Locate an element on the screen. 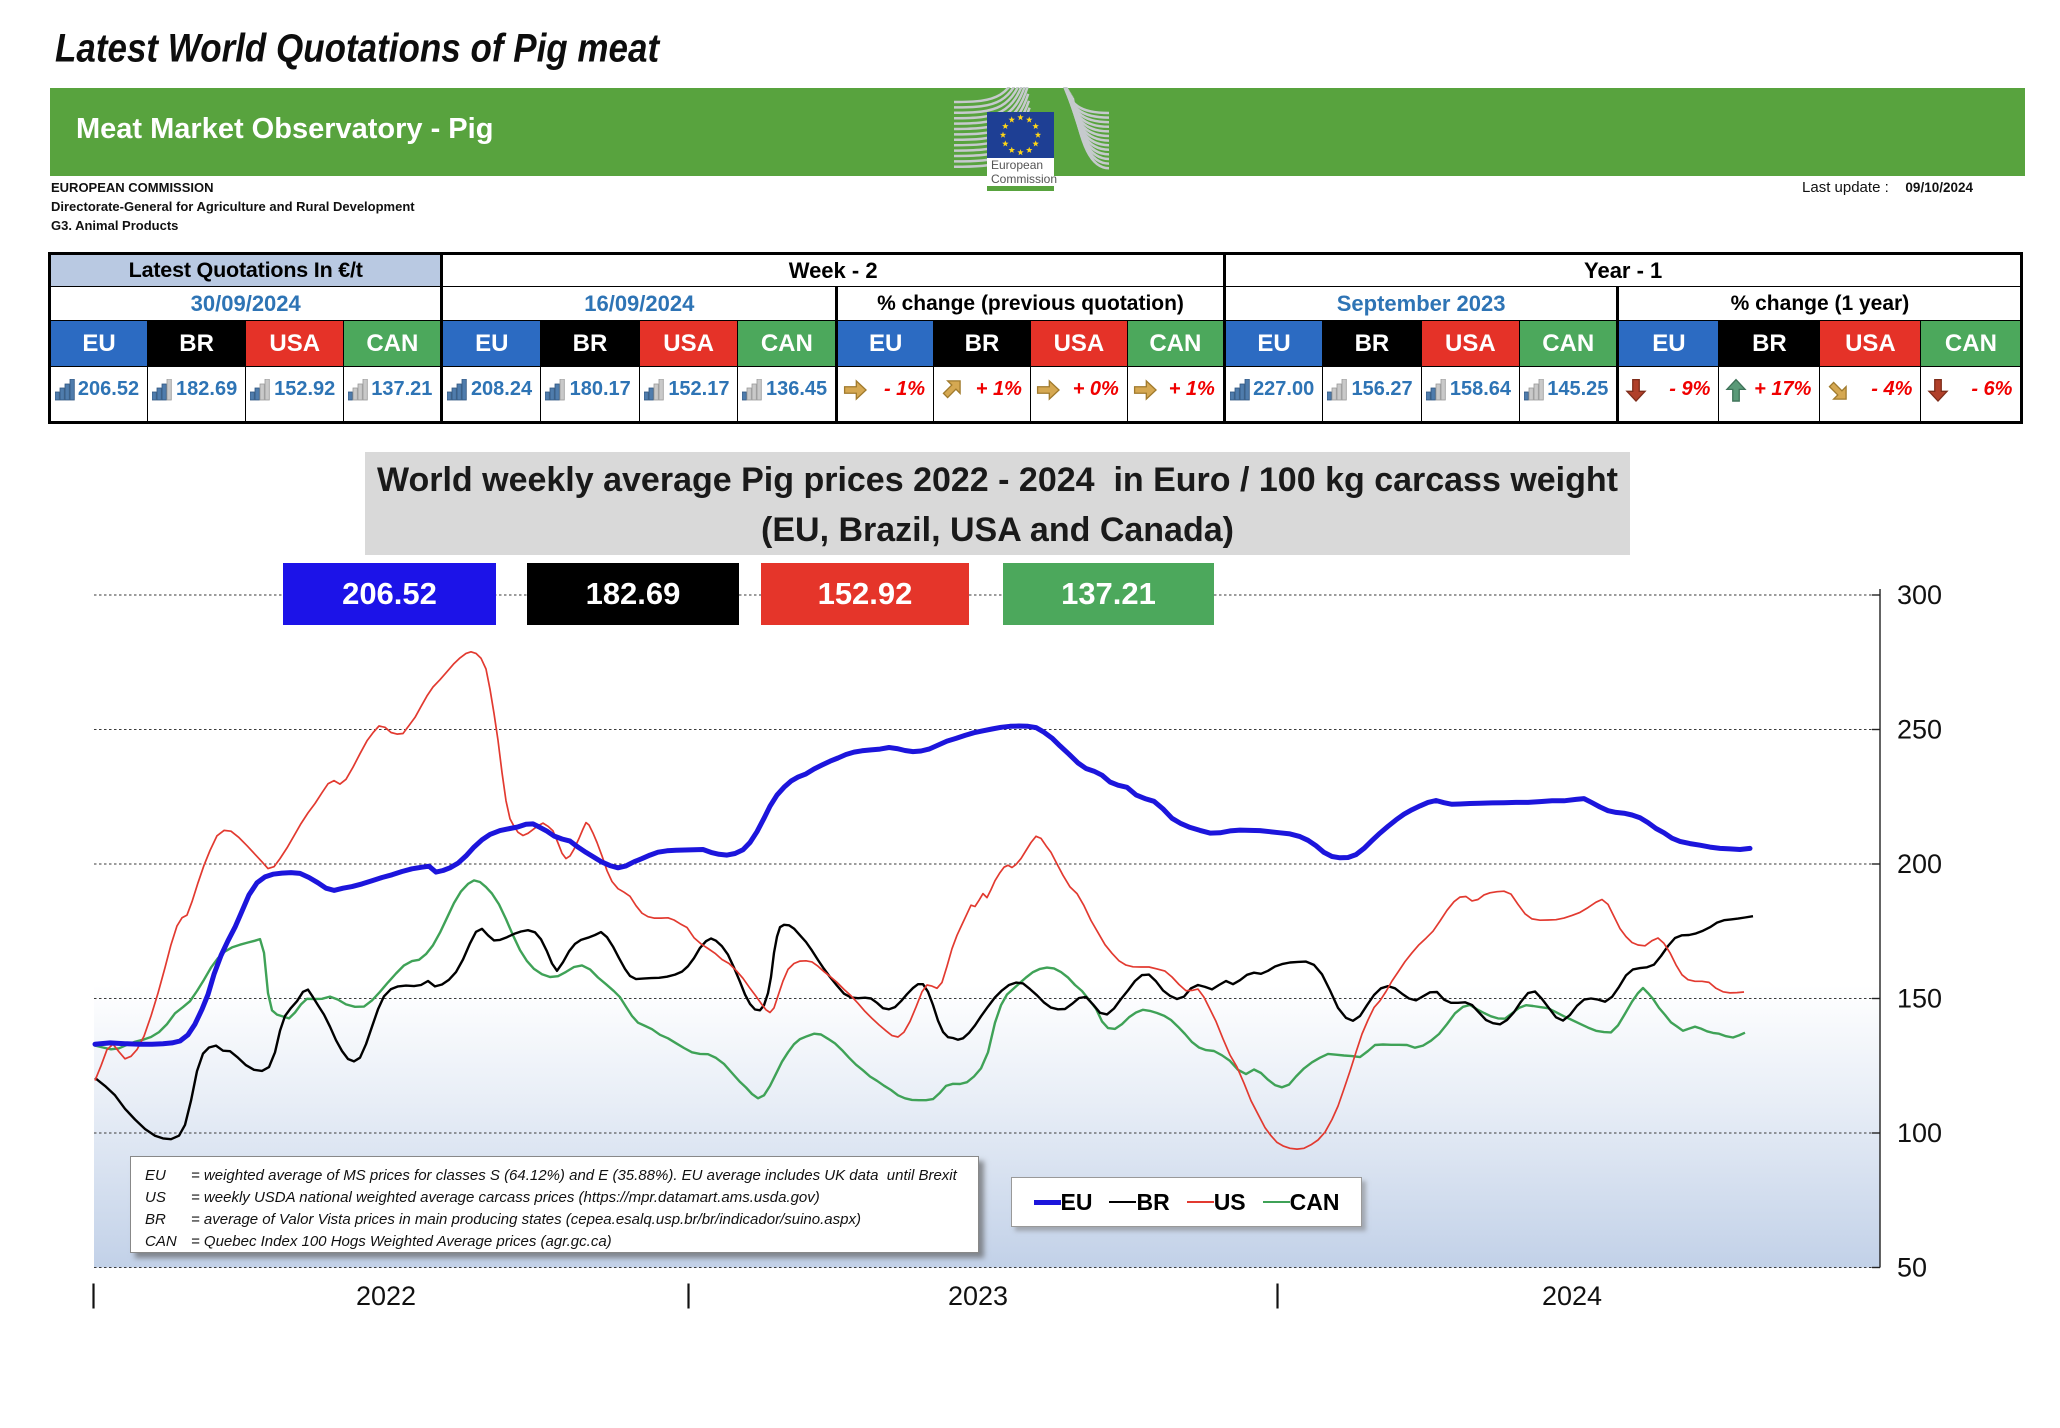 This screenshot has height=1428, width=2060. svg-text: 2024 is located at coordinates (1572, 1296).